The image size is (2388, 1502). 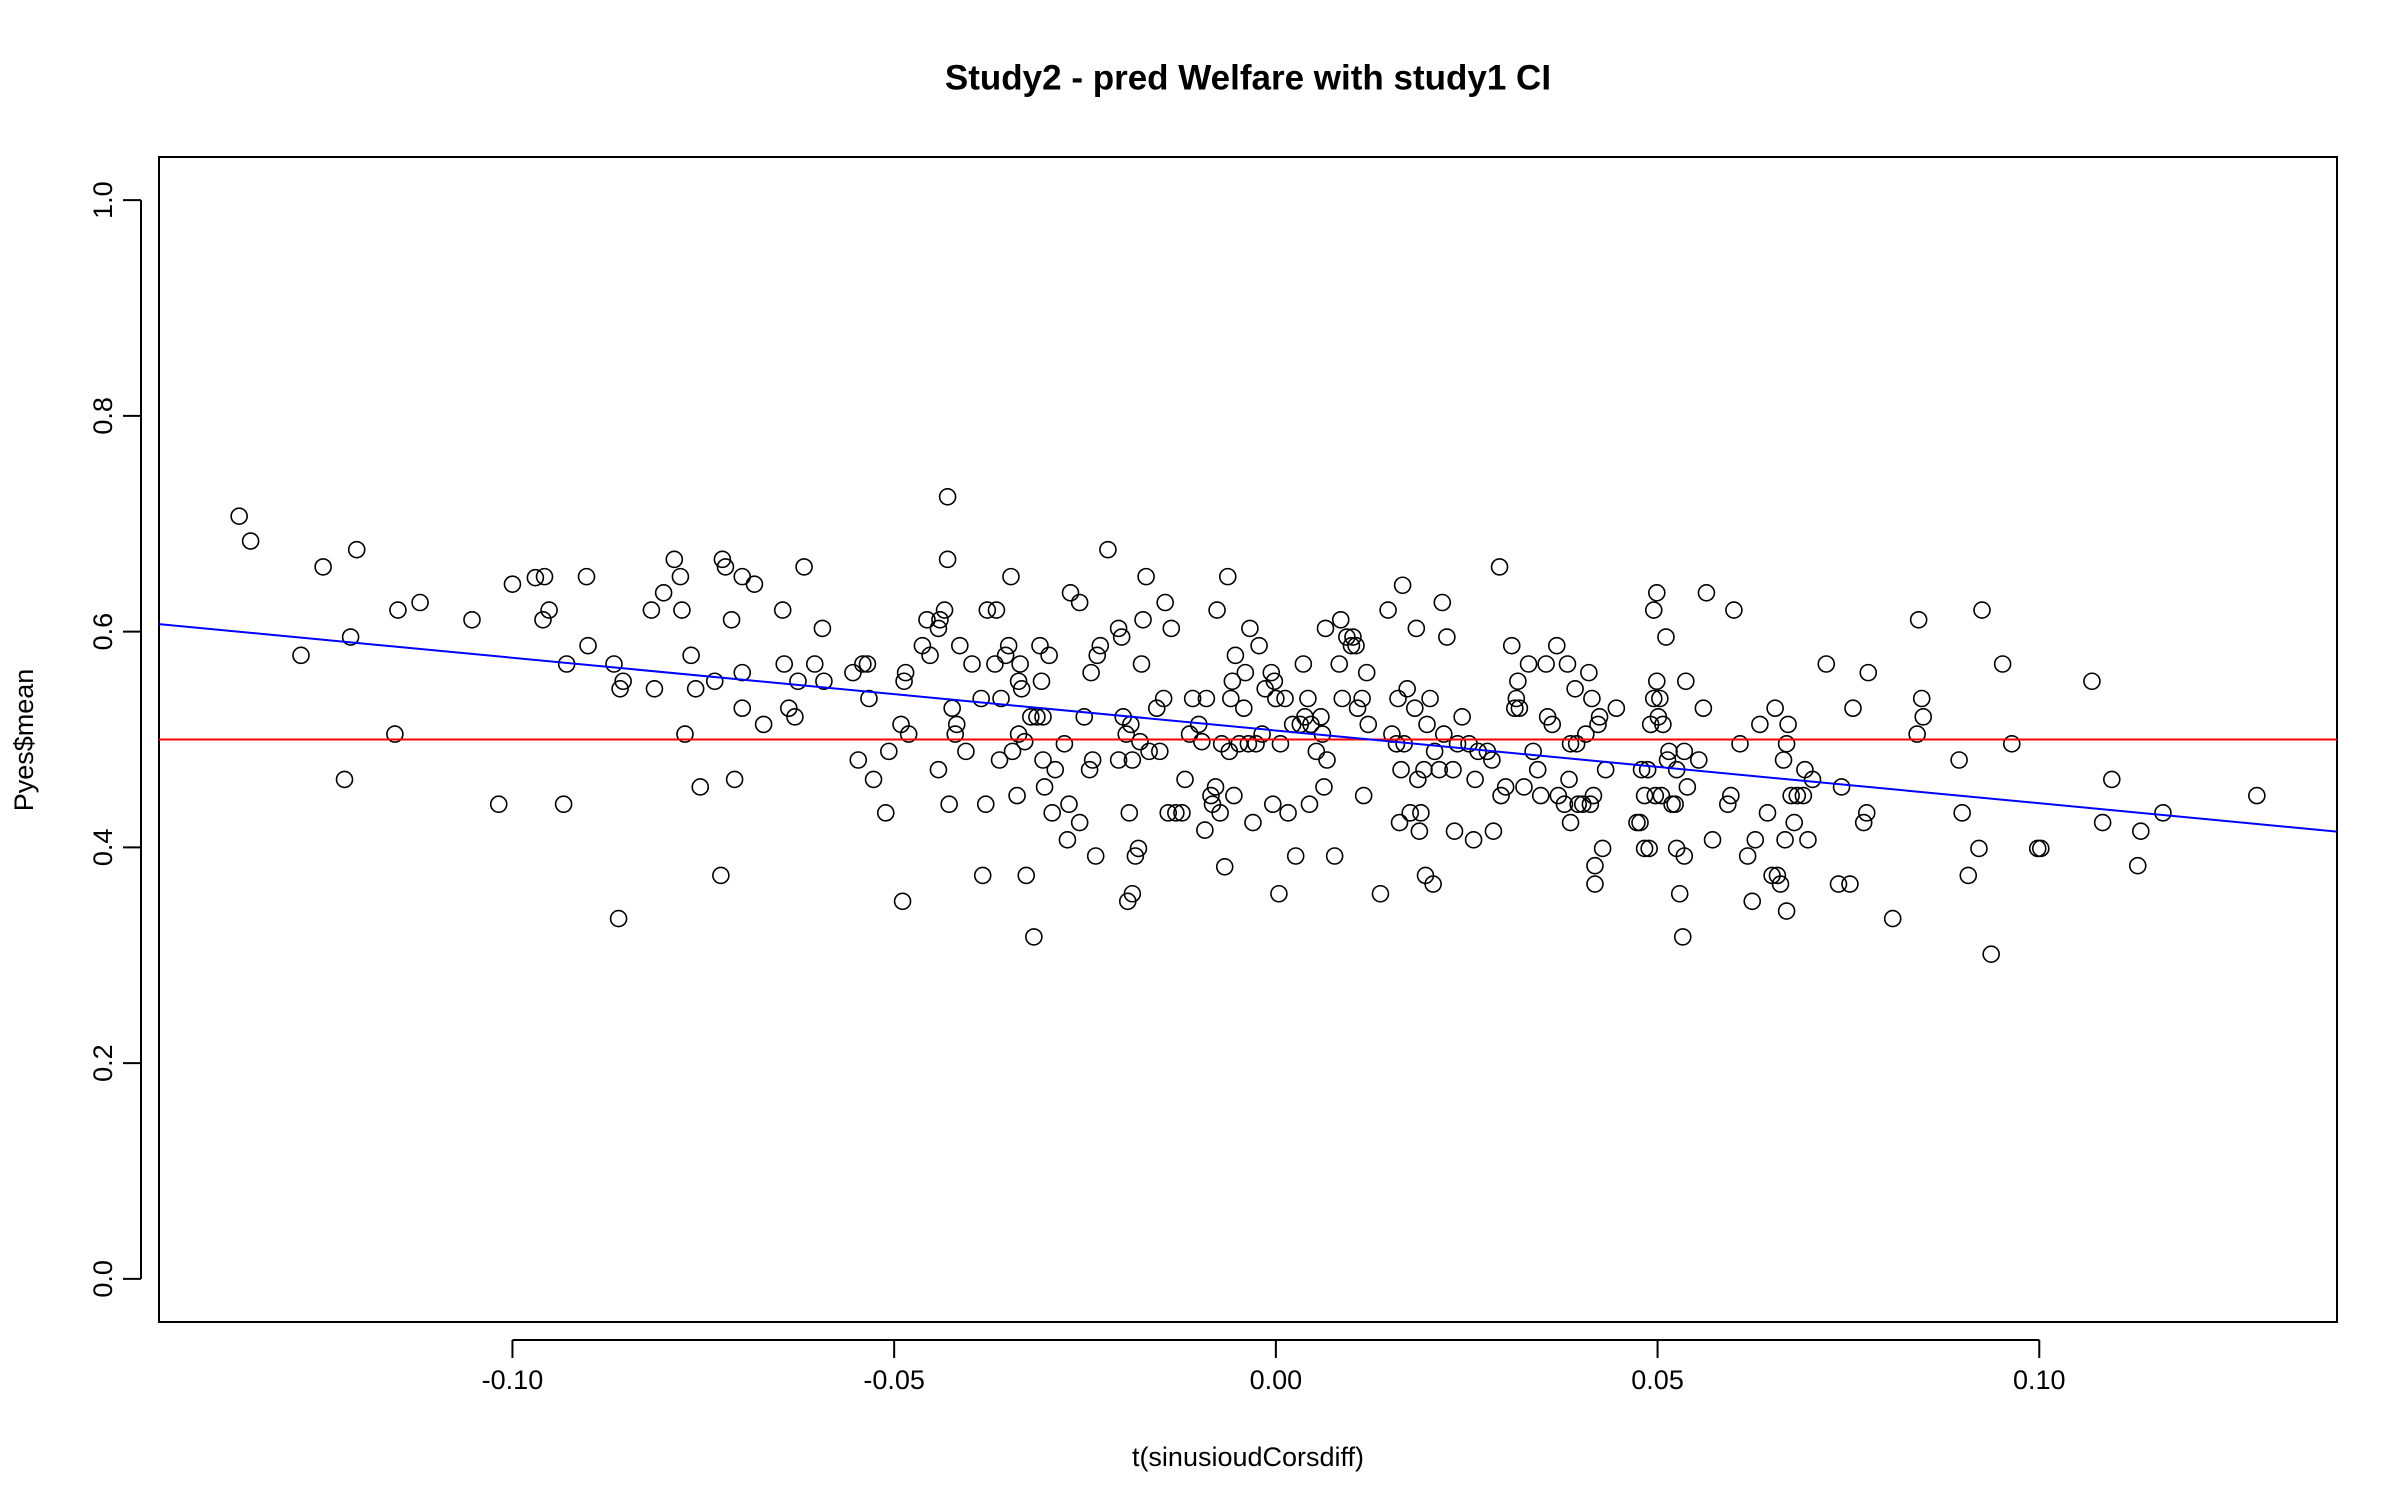 I want to click on x-tick-label: 0.10, so click(x=2039, y=1380).